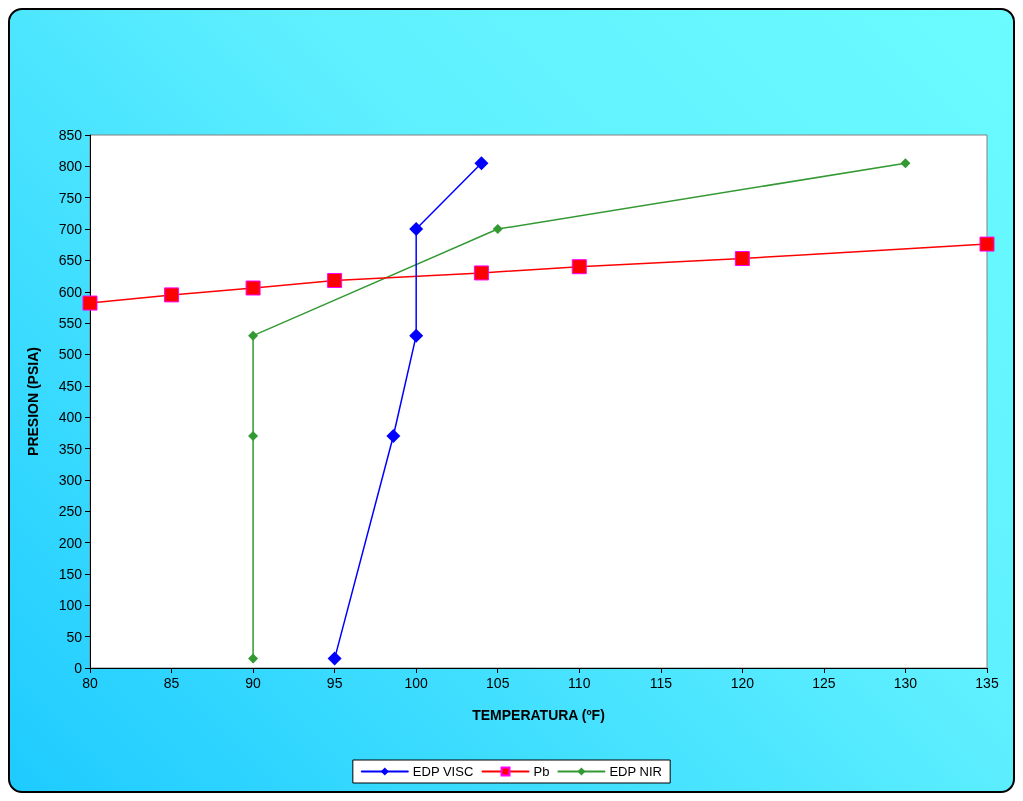  What do you see at coordinates (70, 417) in the screenshot?
I see `y-tick-label: 400` at bounding box center [70, 417].